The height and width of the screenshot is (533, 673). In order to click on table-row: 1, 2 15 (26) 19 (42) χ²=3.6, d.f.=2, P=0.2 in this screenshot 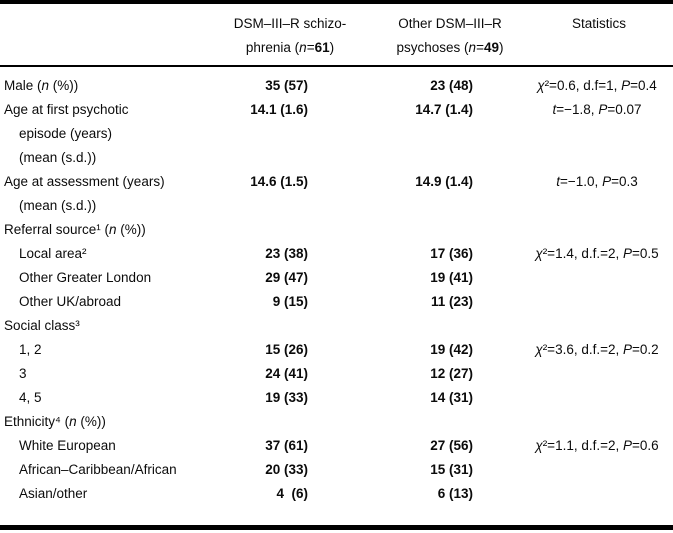, I will do `click(336, 350)`.